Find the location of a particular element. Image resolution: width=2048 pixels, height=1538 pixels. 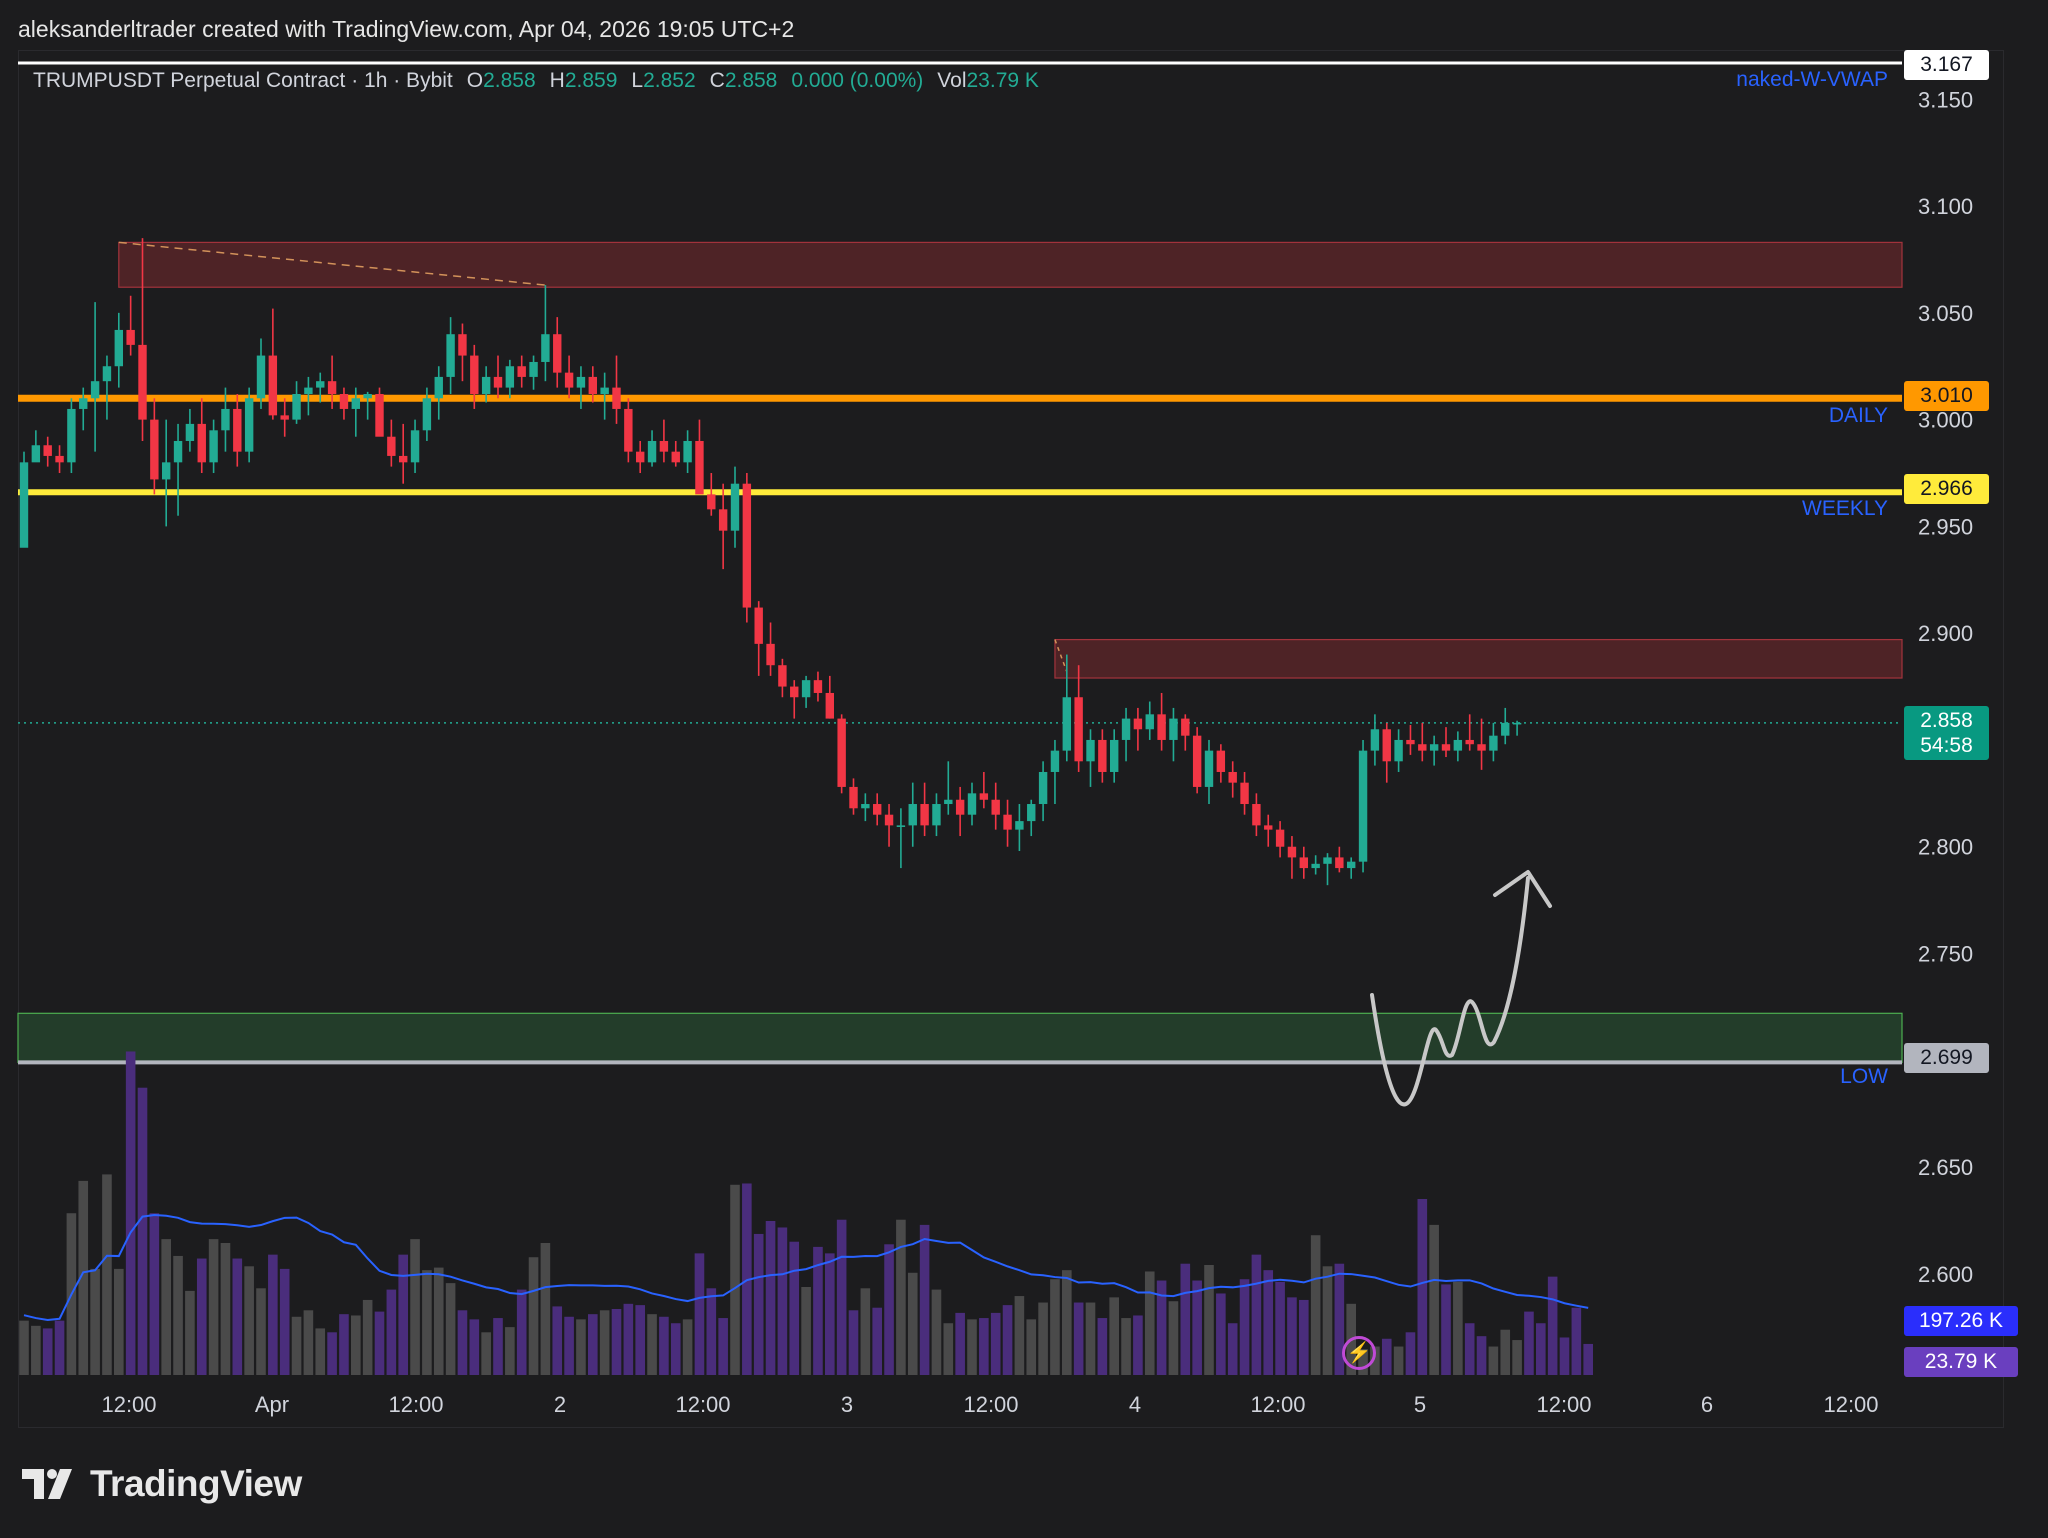

low-value: 2.852 is located at coordinates (669, 80).